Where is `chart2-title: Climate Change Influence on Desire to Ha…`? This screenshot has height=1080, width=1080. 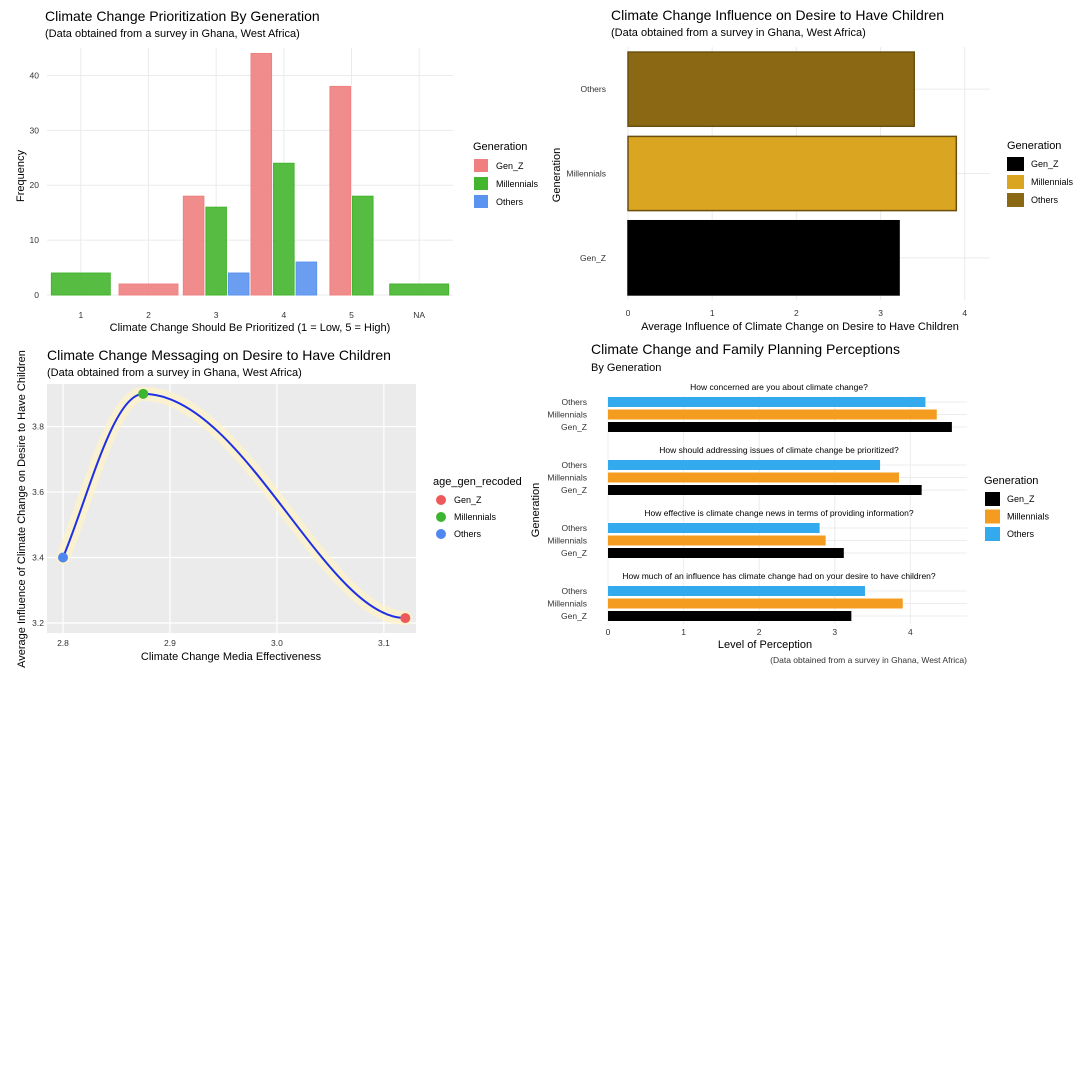 chart2-title: Climate Change Influence on Desire to Ha… is located at coordinates (777, 15).